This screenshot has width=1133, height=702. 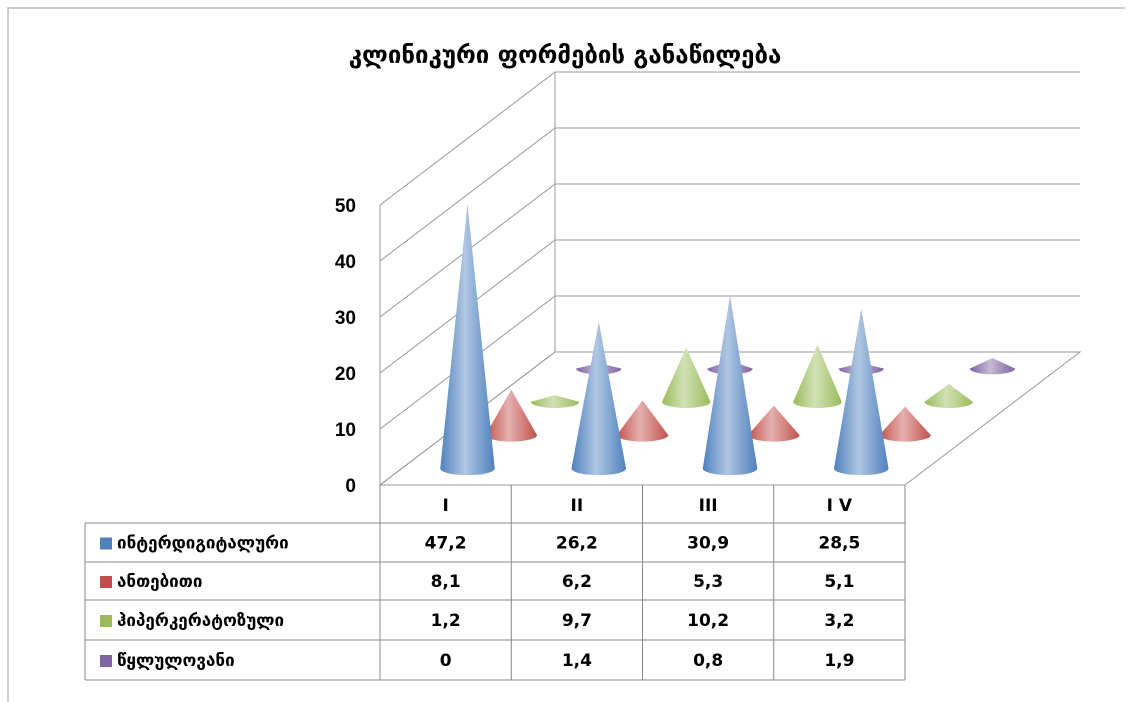 I want to click on y-tick-label: 0, so click(x=350, y=486).